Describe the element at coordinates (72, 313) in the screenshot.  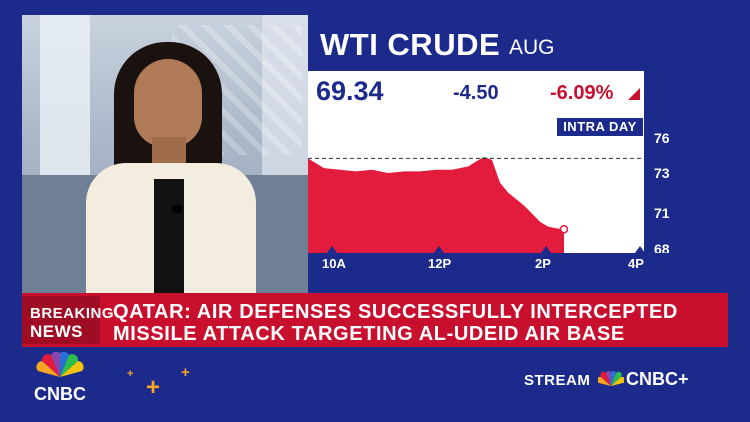
I see `breaking-label: BREAKING` at that location.